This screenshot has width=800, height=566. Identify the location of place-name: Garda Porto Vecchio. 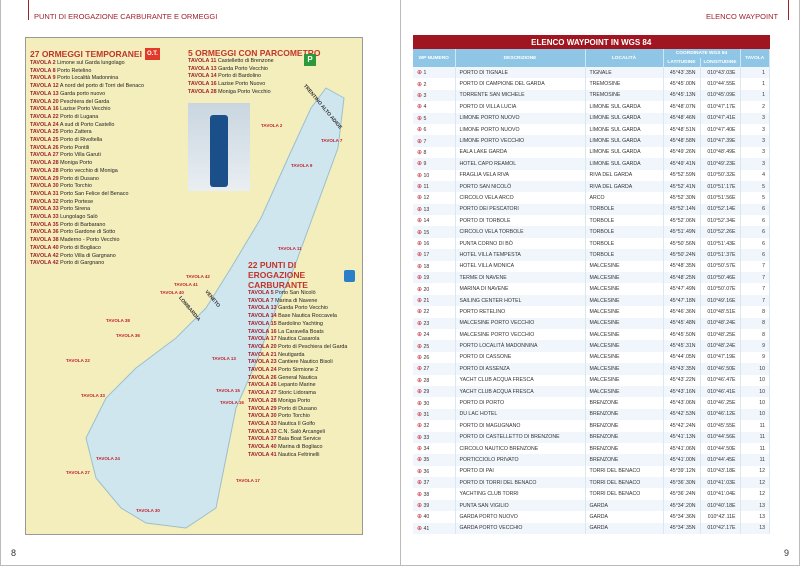
(303, 308).